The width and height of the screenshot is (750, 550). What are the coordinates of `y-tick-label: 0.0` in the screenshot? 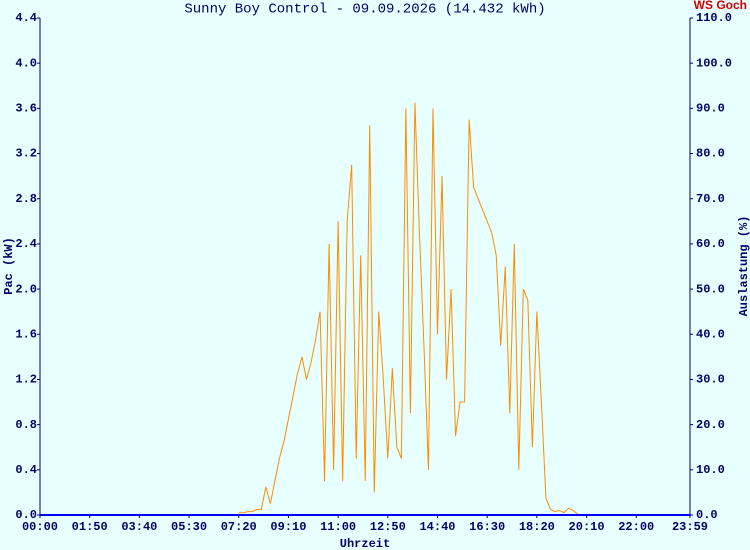 It's located at (26, 515).